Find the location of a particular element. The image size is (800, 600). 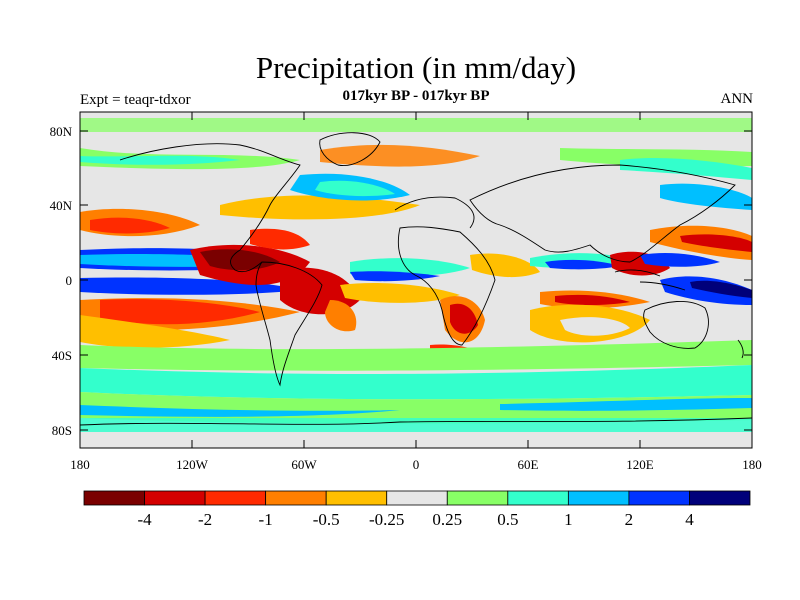

x-tick-label: 120W is located at coordinates (192, 464).